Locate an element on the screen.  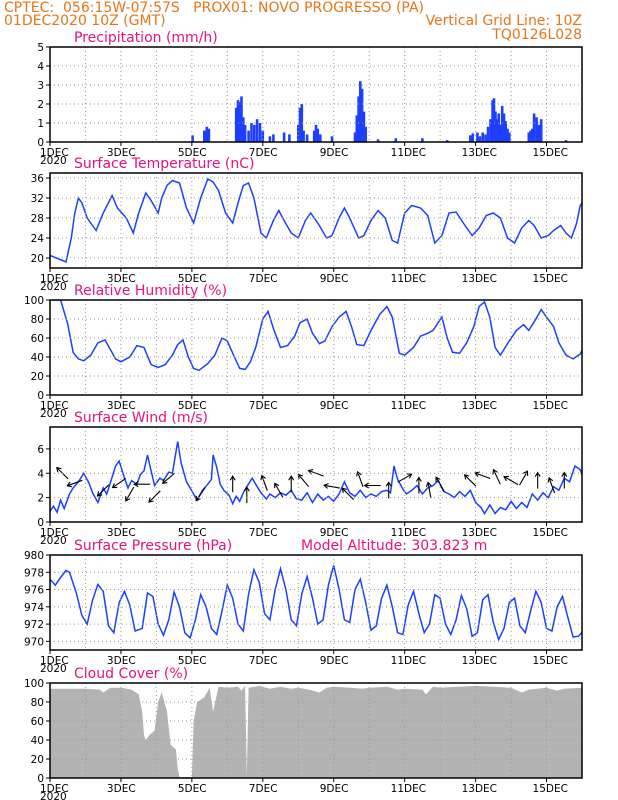
y-tick-label: 978 is located at coordinates (34, 573).